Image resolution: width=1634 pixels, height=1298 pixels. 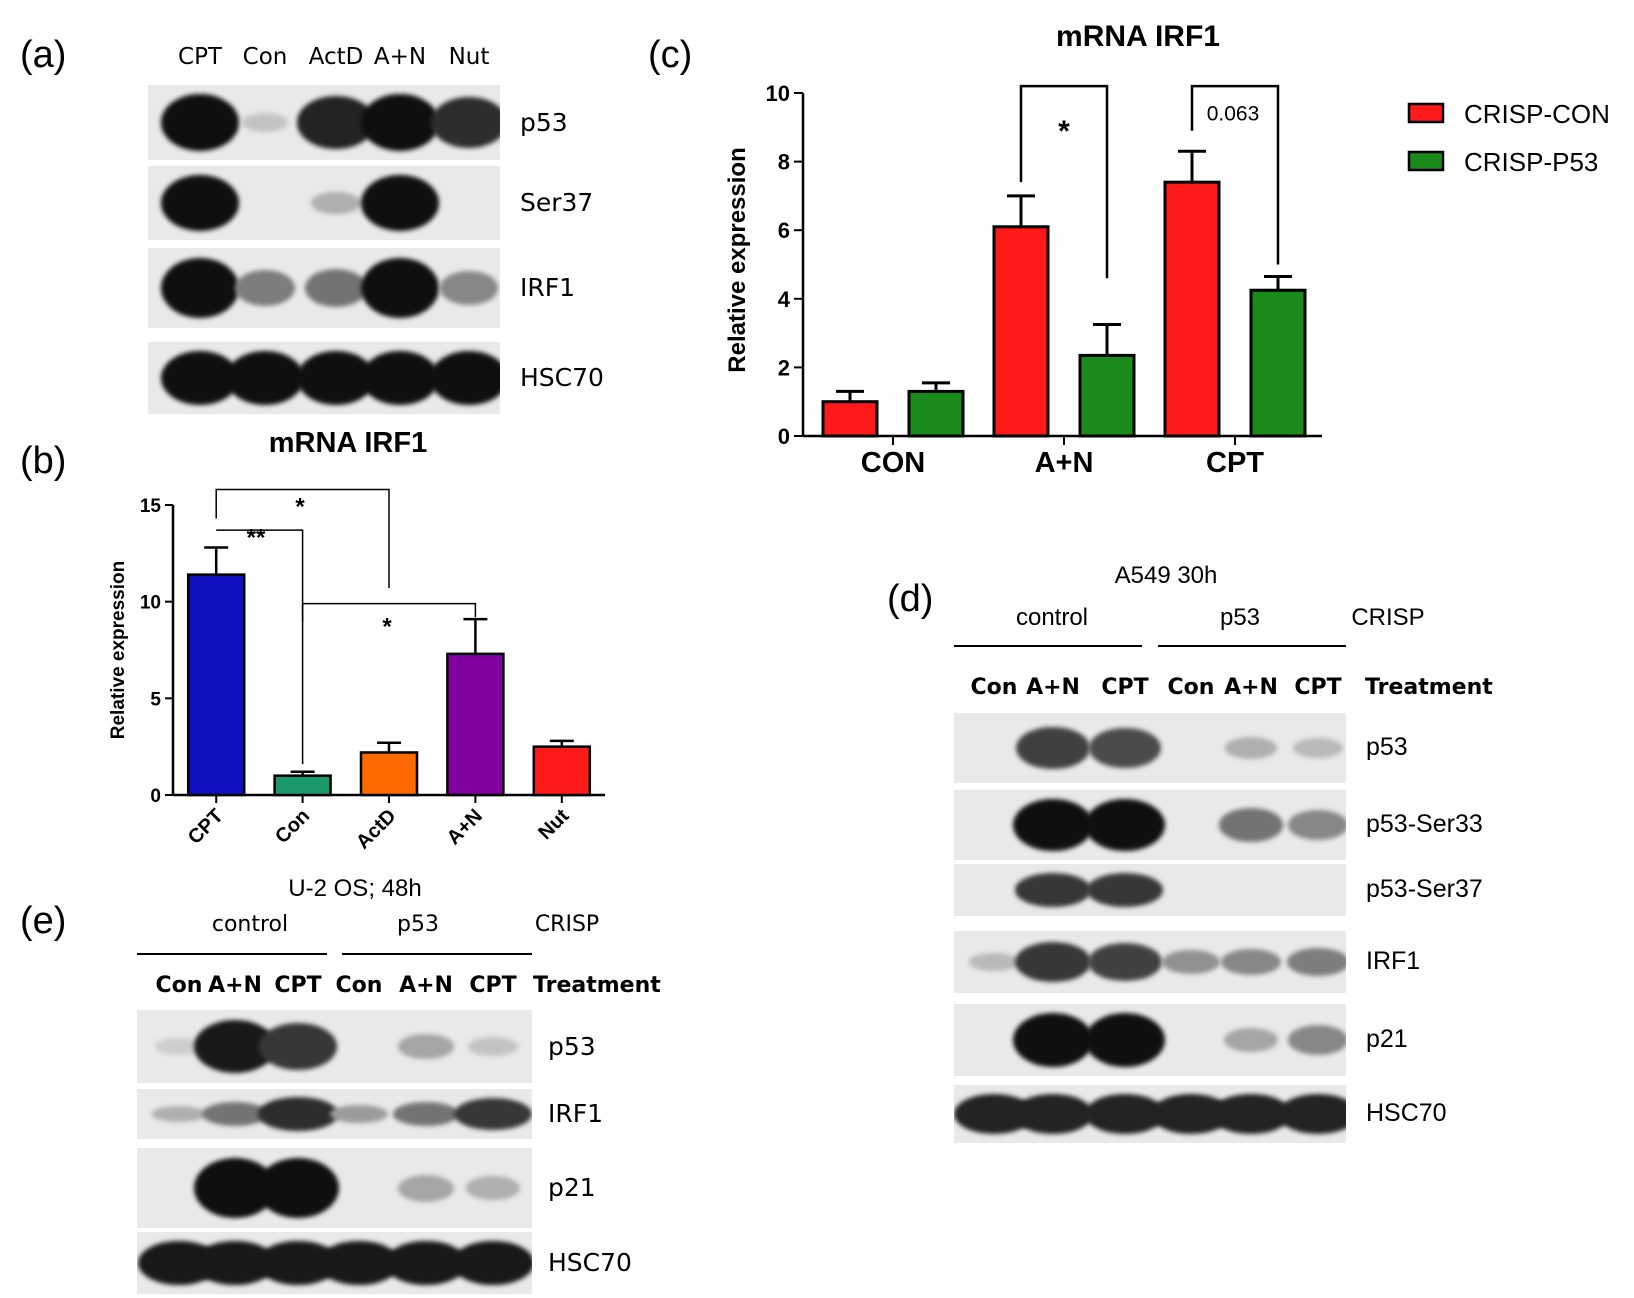 What do you see at coordinates (465, 827) in the screenshot?
I see `panel-b-xtick-label: A+N` at bounding box center [465, 827].